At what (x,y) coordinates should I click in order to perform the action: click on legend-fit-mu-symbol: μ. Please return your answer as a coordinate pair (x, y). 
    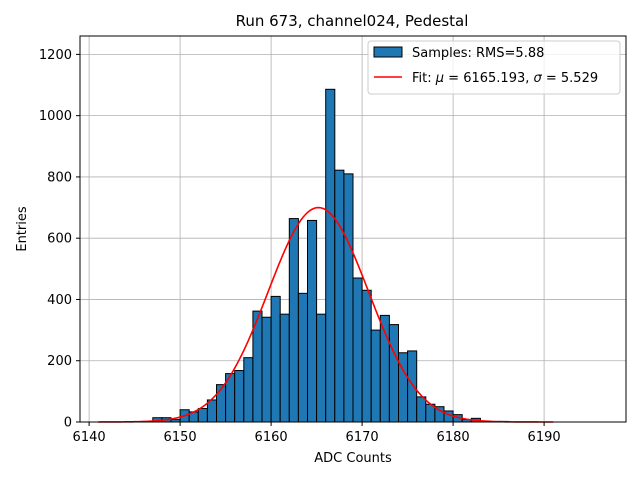
    Looking at the image, I should click on (439, 78).